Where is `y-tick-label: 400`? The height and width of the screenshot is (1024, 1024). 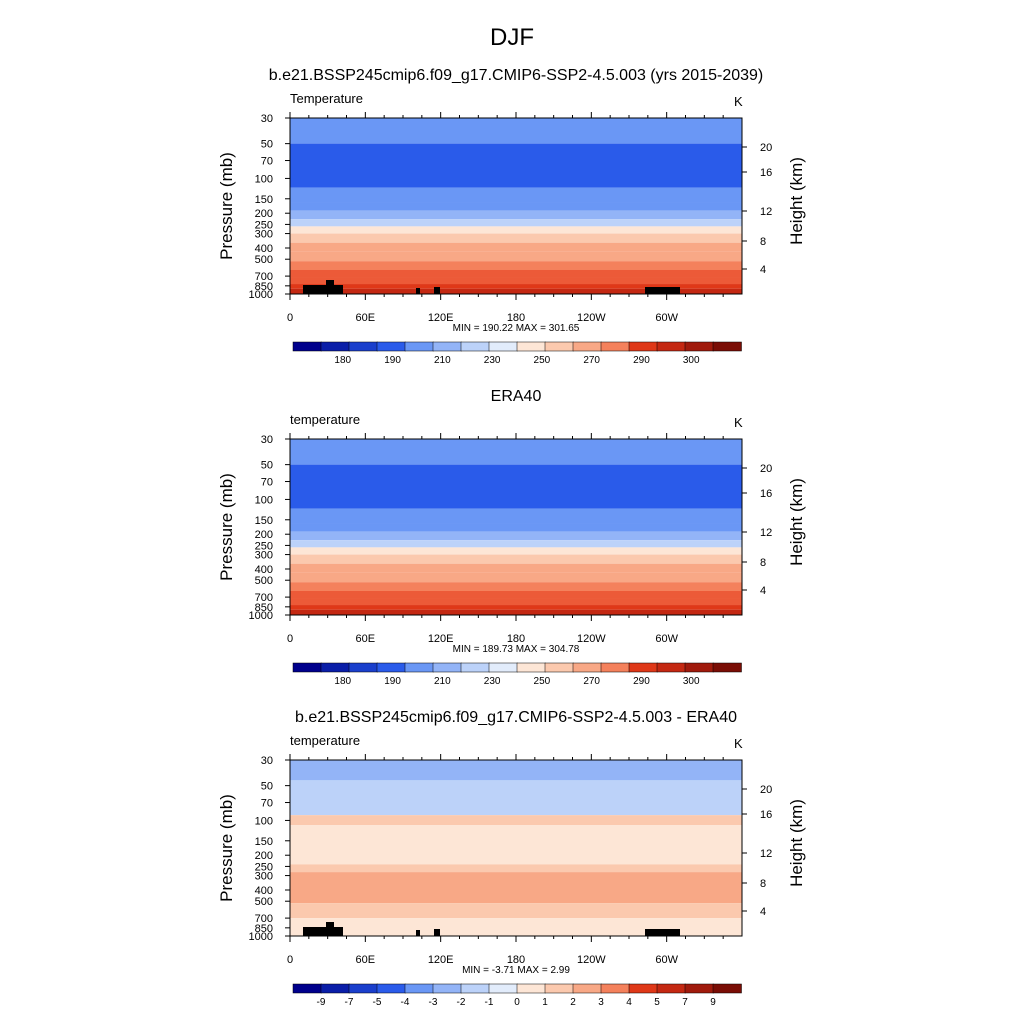
y-tick-label: 400 is located at coordinates (264, 249).